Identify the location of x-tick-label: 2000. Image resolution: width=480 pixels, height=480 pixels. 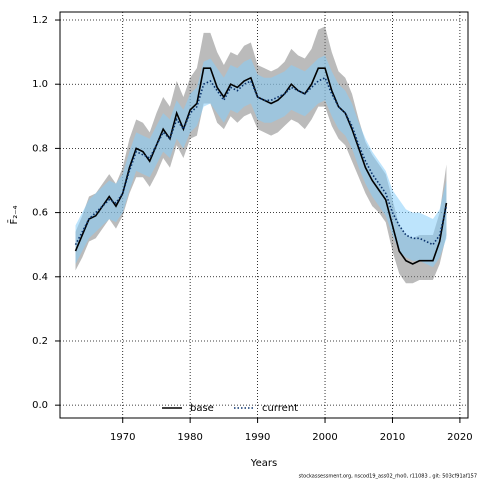
(324, 437).